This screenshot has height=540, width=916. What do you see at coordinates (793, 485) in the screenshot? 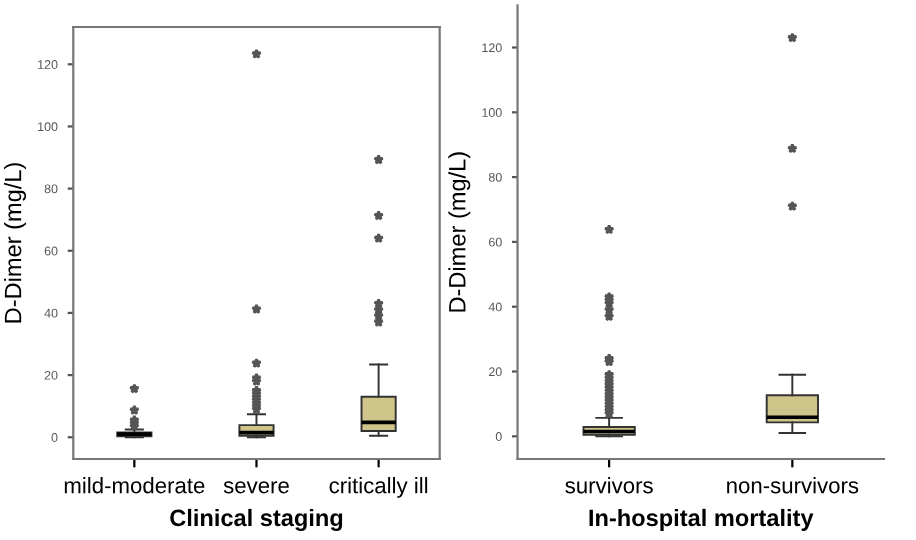
I see `x-tick-label: non-survivors` at bounding box center [793, 485].